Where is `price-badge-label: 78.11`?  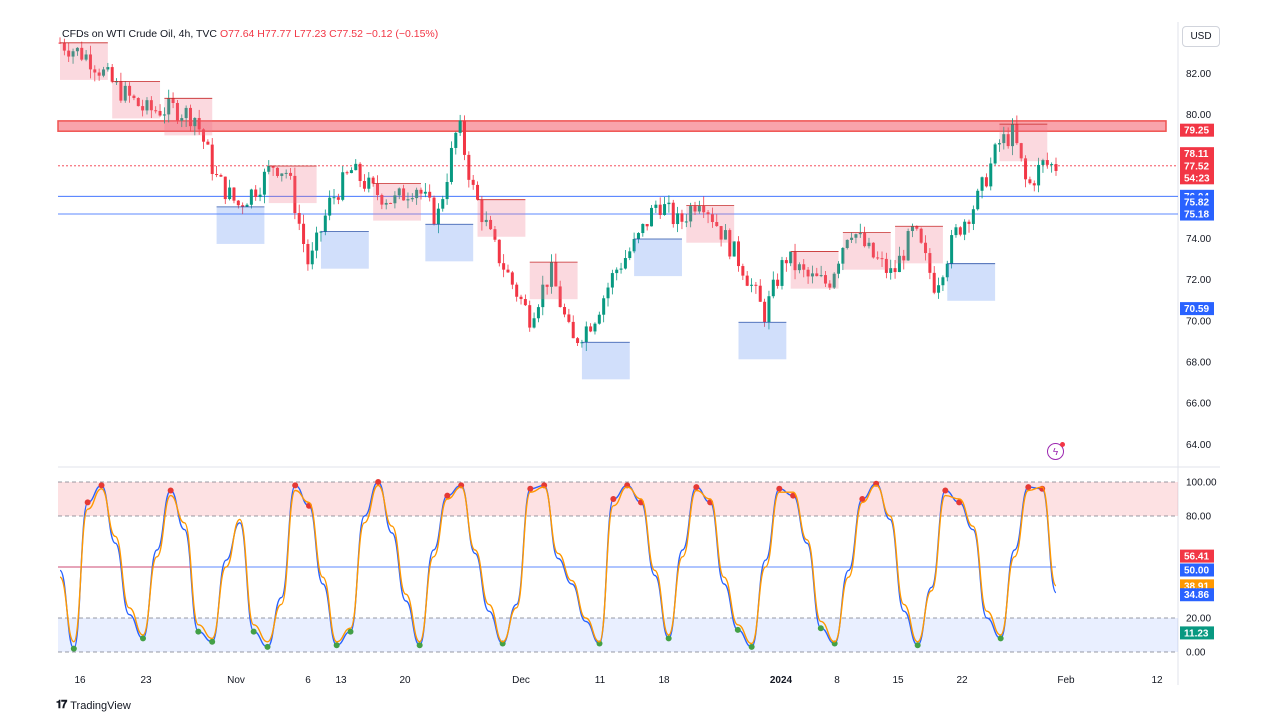 price-badge-label: 78.11 is located at coordinates (1196, 154).